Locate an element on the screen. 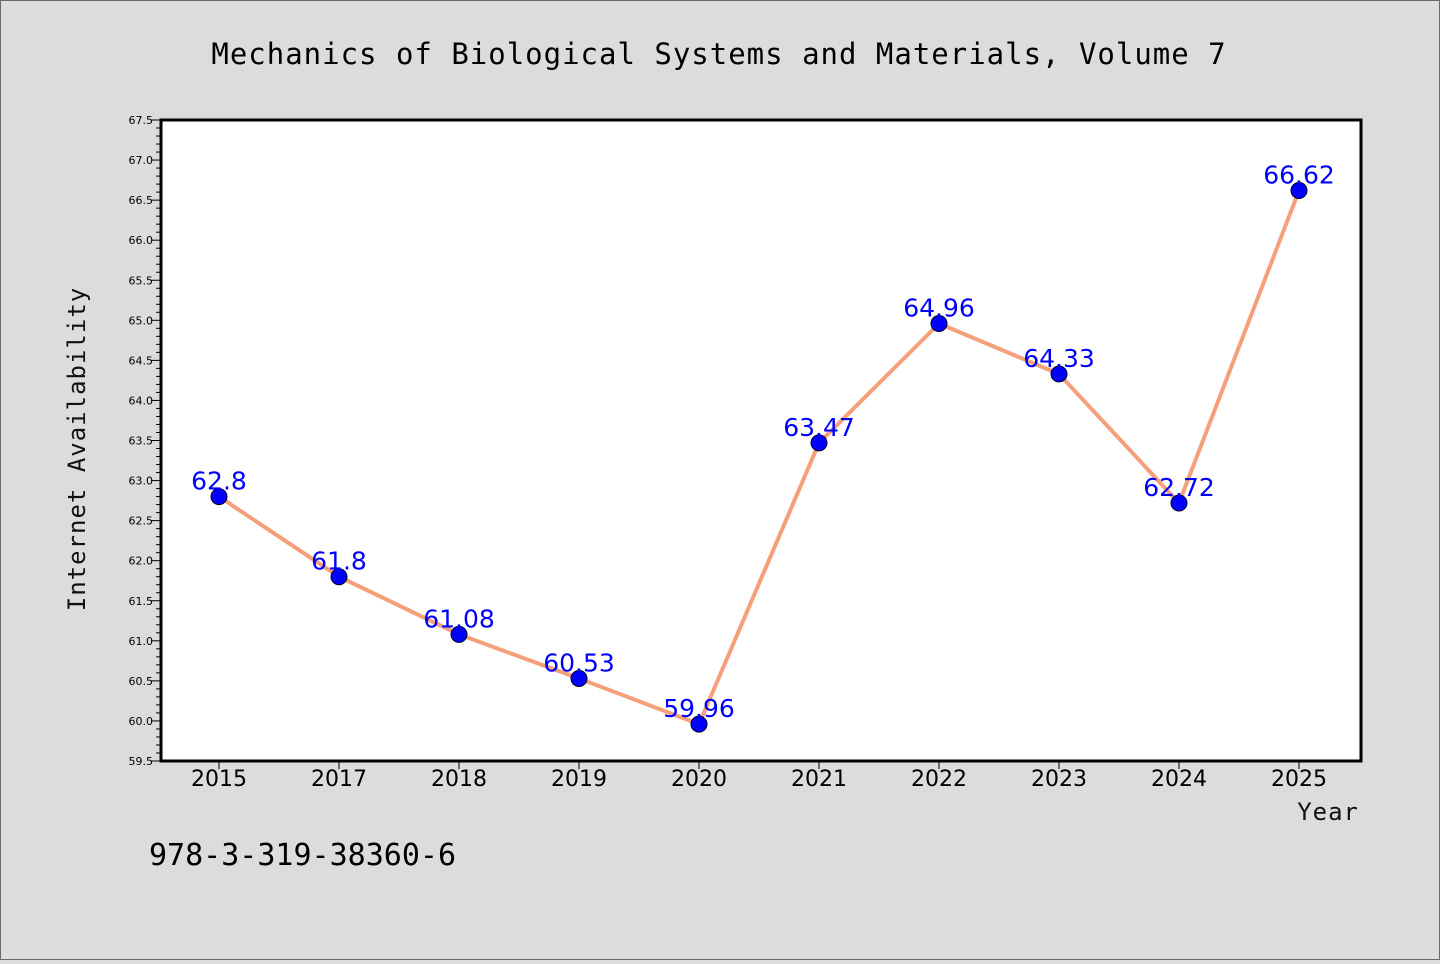 The image size is (1440, 964). y-tick-label: 61.5 is located at coordinates (141, 601).